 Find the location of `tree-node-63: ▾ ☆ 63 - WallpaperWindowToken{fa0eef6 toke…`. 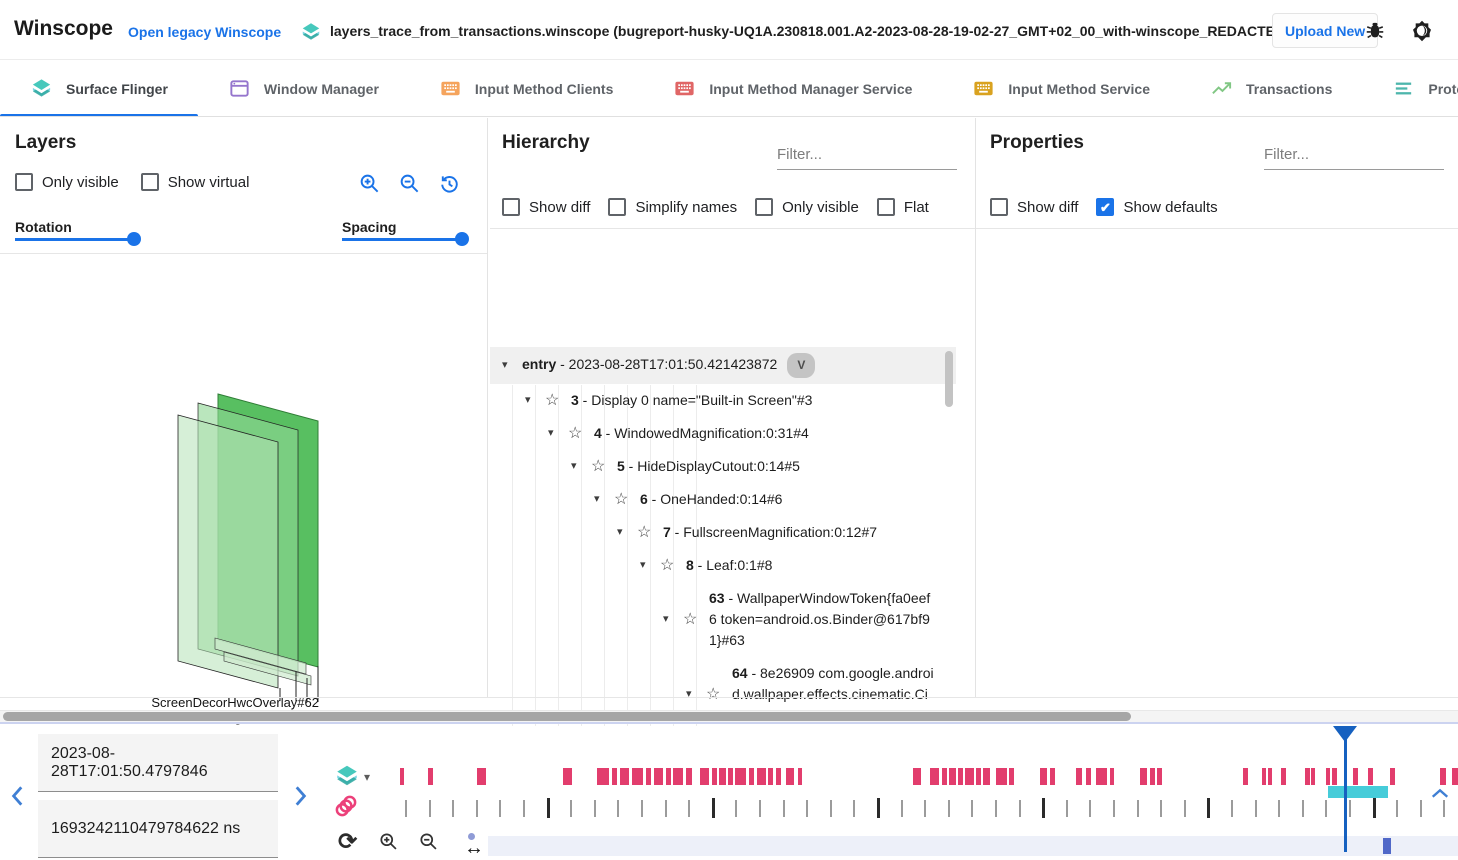

tree-node-63: ▾ ☆ 63 - WallpaperWindowToken{fa0eef6 toke… is located at coordinates (723, 619).